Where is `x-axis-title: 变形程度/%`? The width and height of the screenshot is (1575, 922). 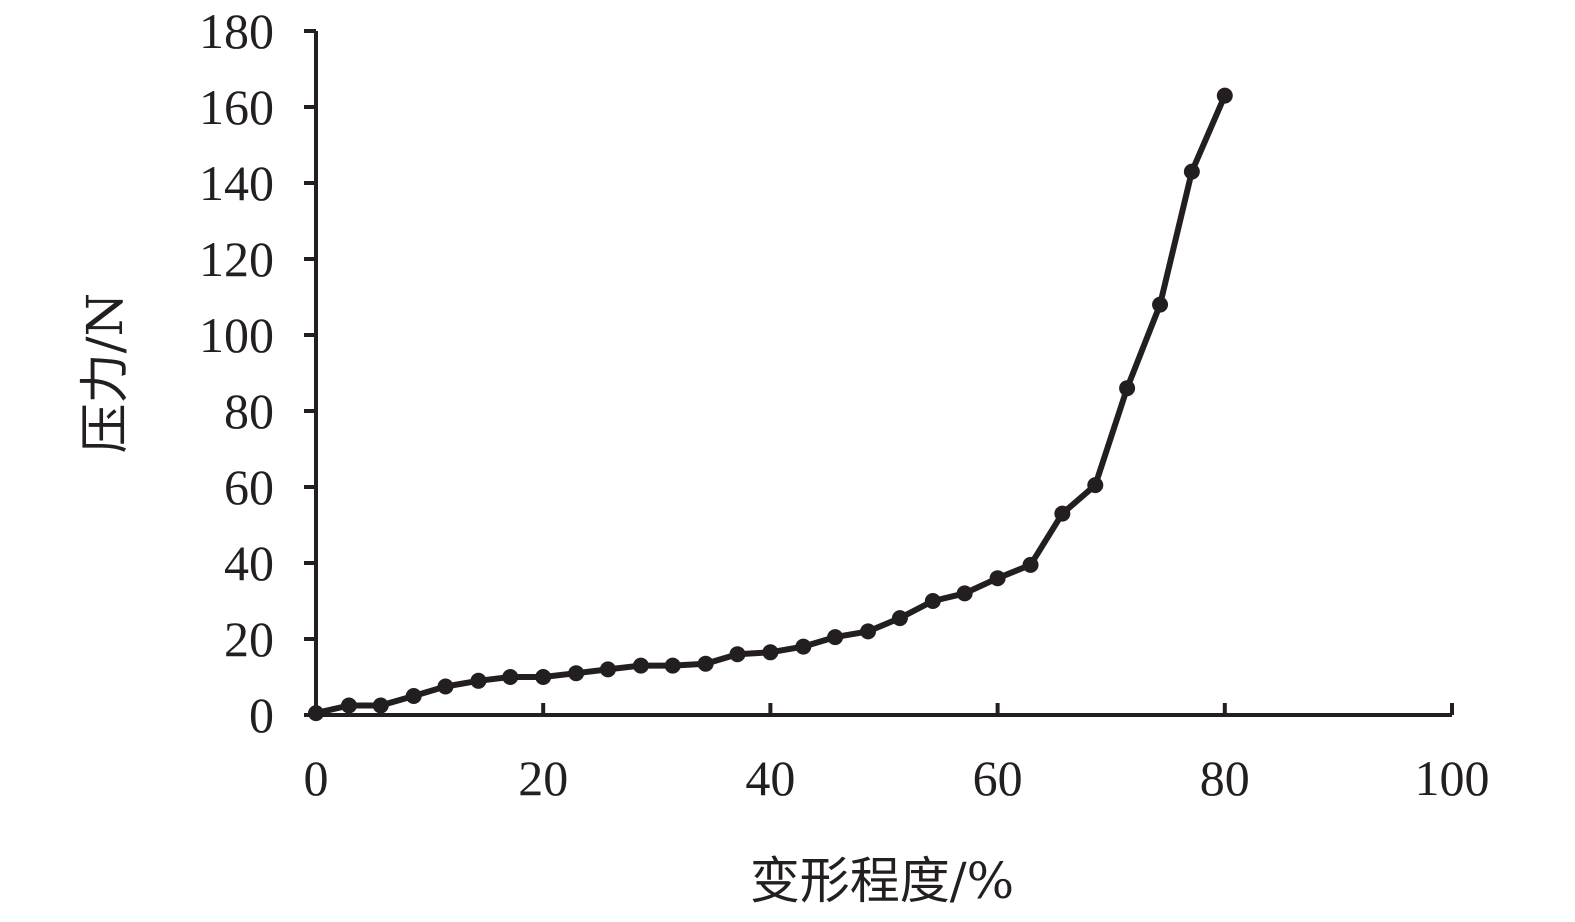 x-axis-title: 变形程度/% is located at coordinates (882, 881).